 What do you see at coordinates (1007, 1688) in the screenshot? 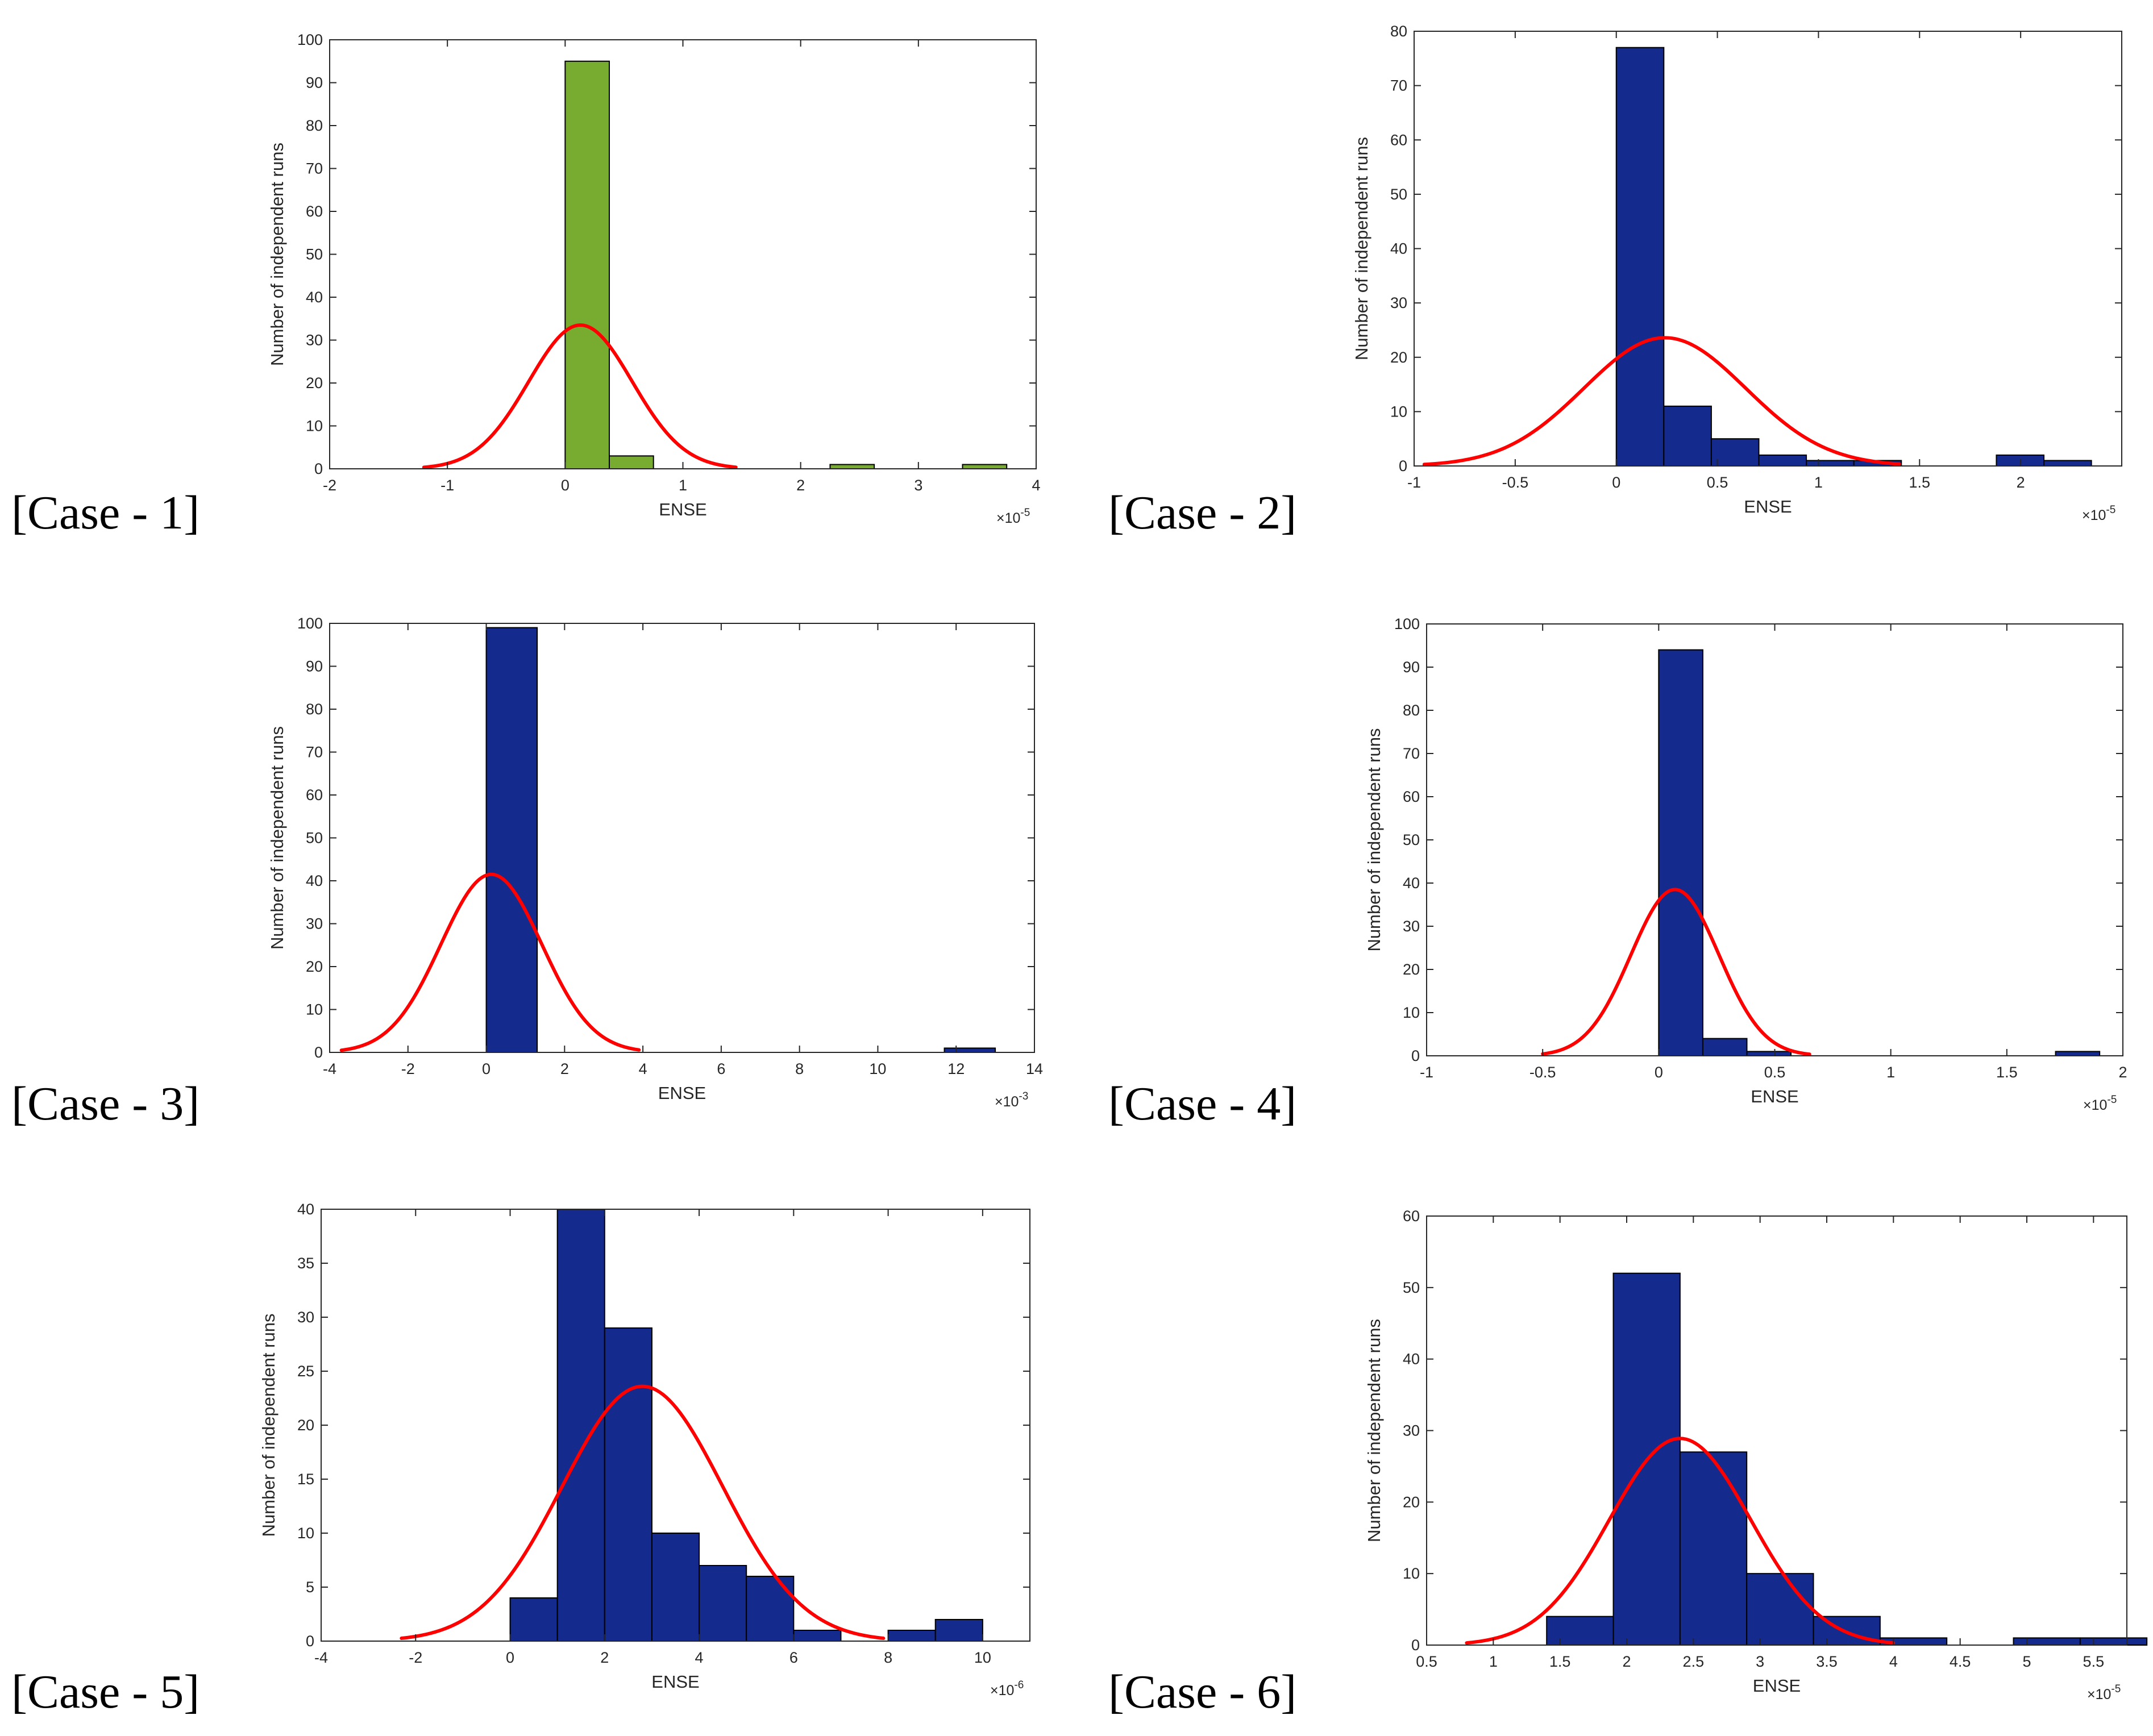
I see `x-exponent-label: ×10⁻⁶` at bounding box center [1007, 1688].